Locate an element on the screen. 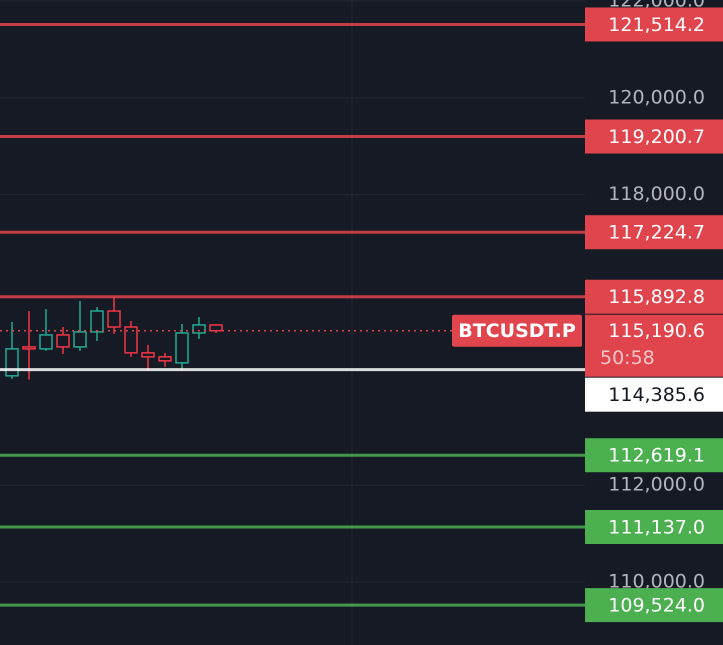 Image resolution: width=723 pixels, height=645 pixels. symbol-box is located at coordinates (517, 330).